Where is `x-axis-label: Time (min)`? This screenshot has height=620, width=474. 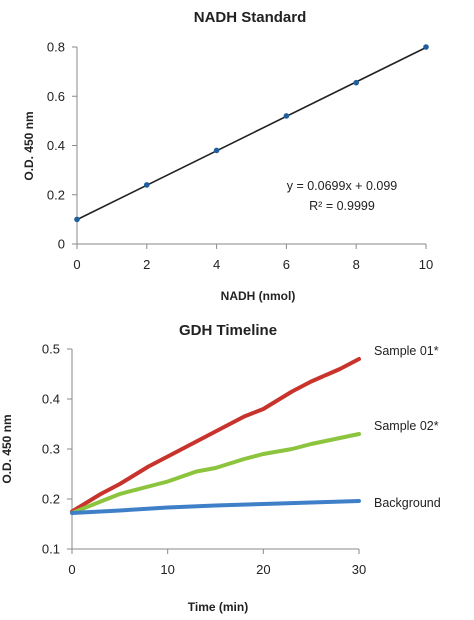 x-axis-label: Time (min) is located at coordinates (218, 607).